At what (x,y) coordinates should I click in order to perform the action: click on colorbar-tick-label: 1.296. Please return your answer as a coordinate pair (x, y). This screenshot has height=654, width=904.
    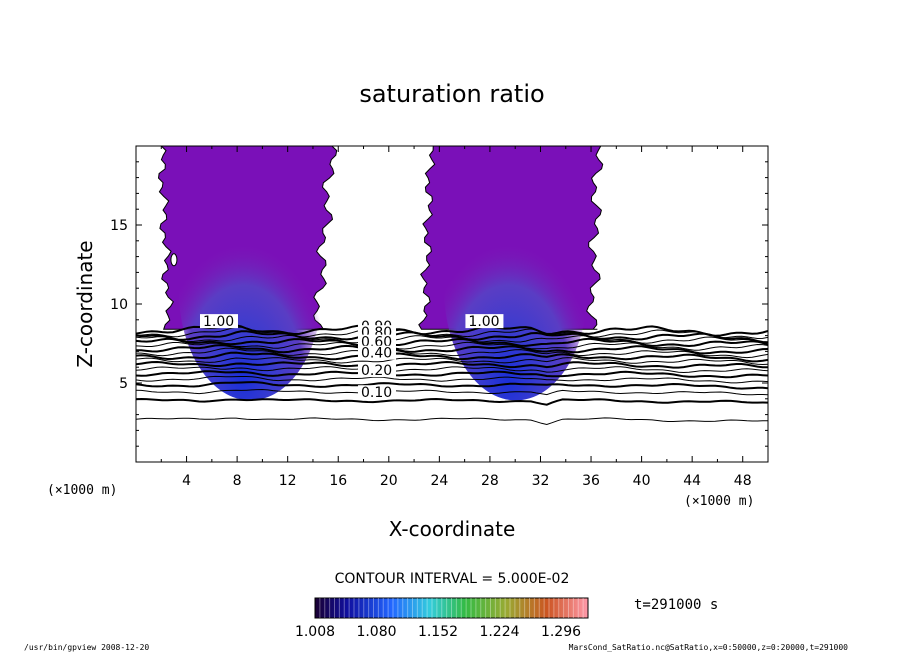
    Looking at the image, I should click on (561, 632).